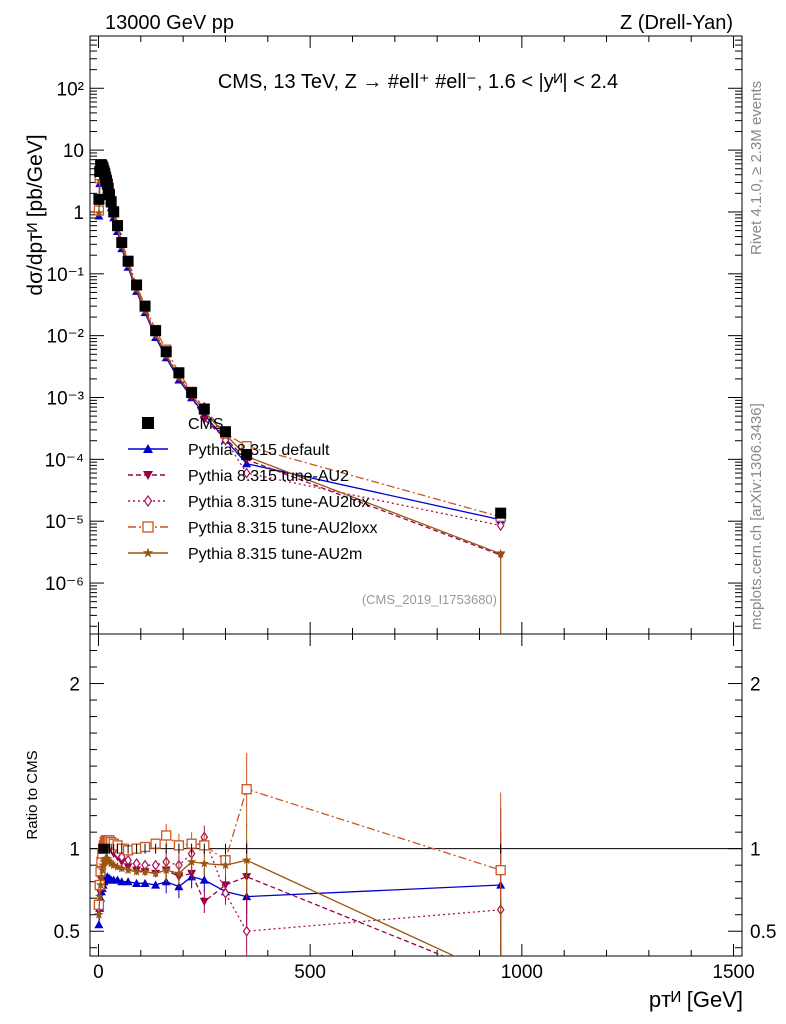  I want to click on analysis-label: (CMS_2019_I1753680), so click(429, 599).